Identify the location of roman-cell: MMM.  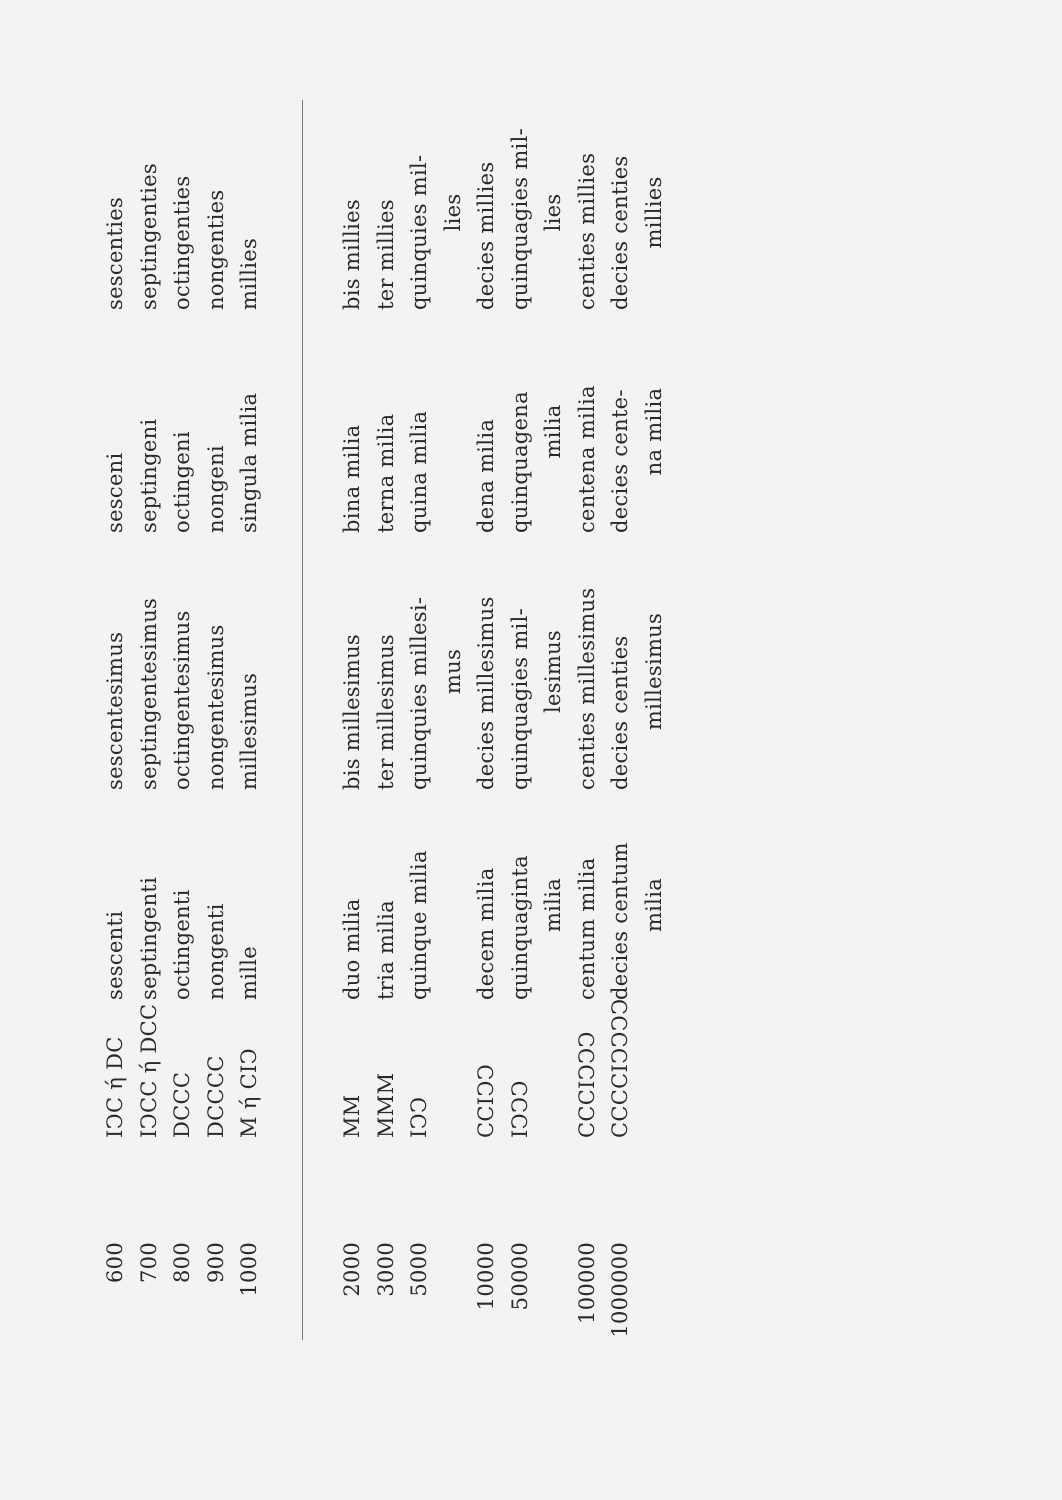
(385, 1105).